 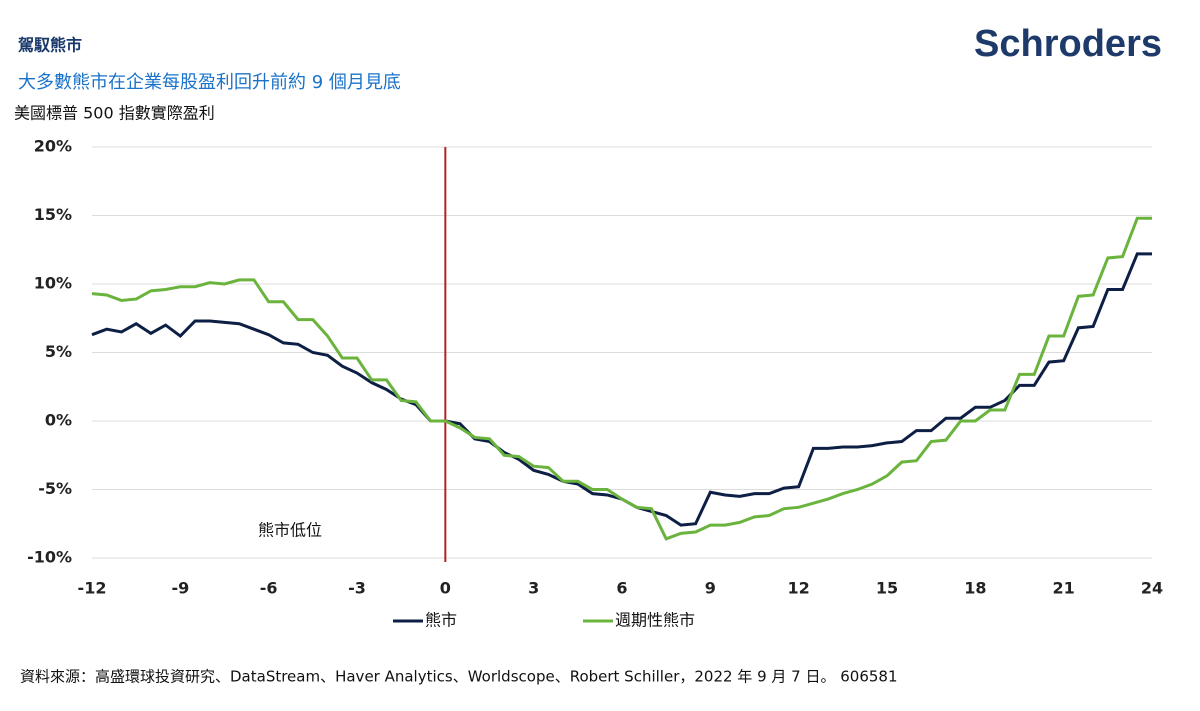 What do you see at coordinates (357, 588) in the screenshot?
I see `x-tick-label: -3` at bounding box center [357, 588].